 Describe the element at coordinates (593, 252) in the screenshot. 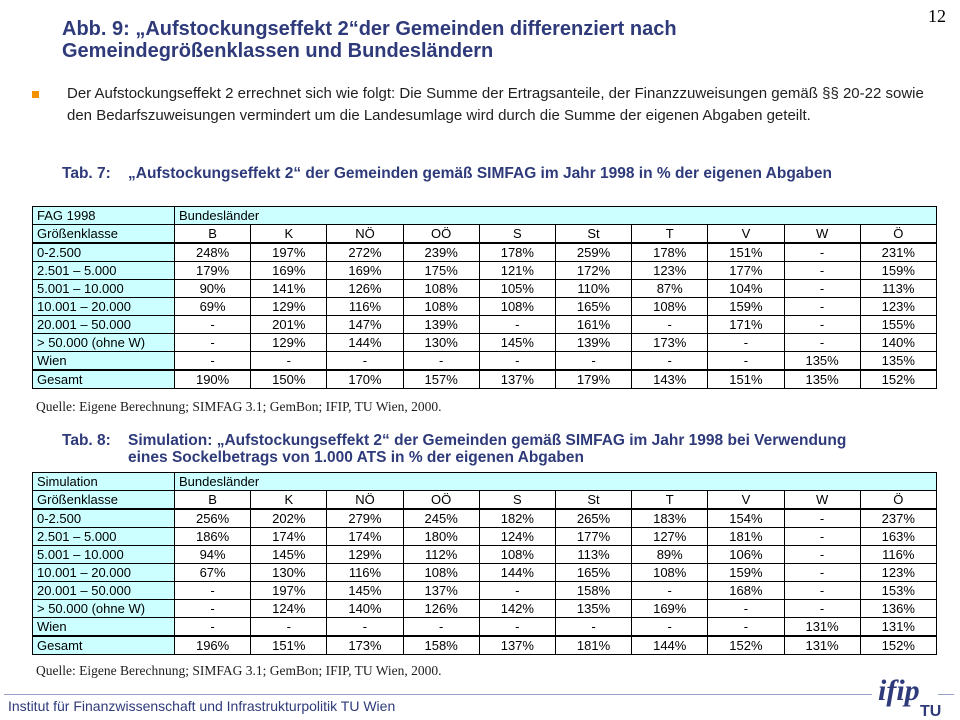

I see `table-cell: 259%` at that location.